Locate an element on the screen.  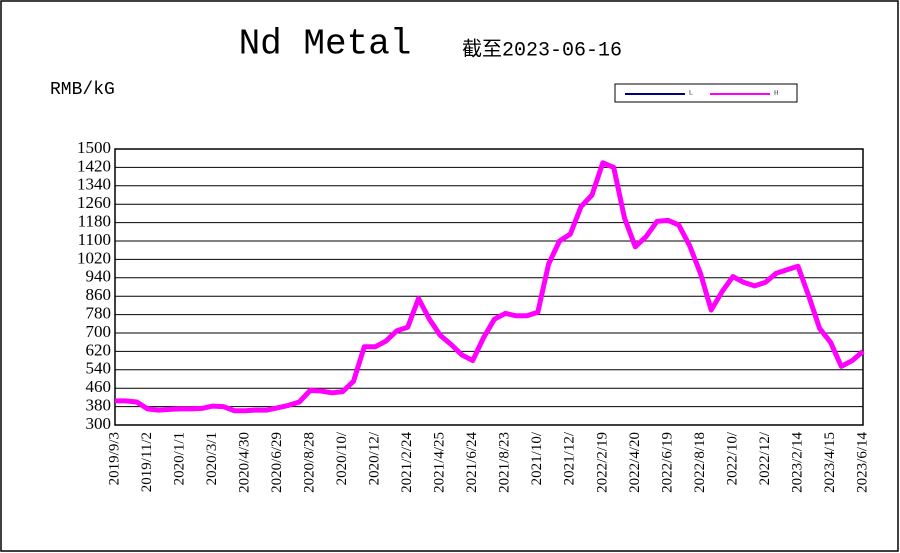
x-tick-label: 2023/4/15 is located at coordinates (830, 462).